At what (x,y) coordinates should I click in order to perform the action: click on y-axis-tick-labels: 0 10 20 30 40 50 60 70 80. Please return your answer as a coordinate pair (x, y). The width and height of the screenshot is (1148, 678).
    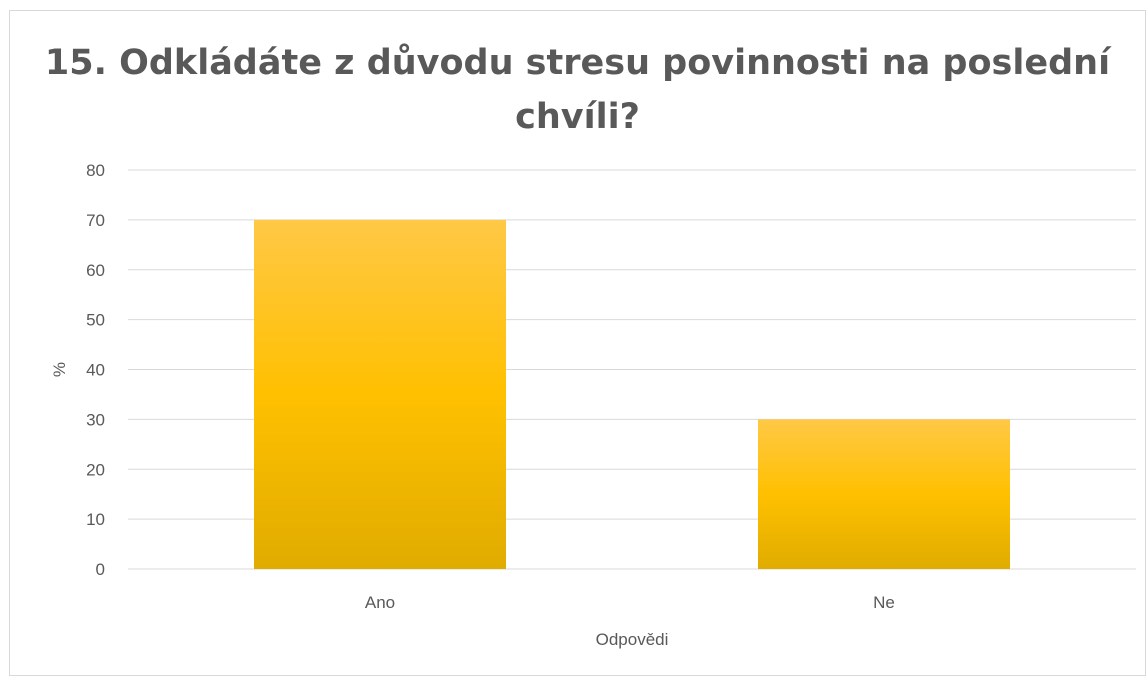
    Looking at the image, I should click on (95, 370).